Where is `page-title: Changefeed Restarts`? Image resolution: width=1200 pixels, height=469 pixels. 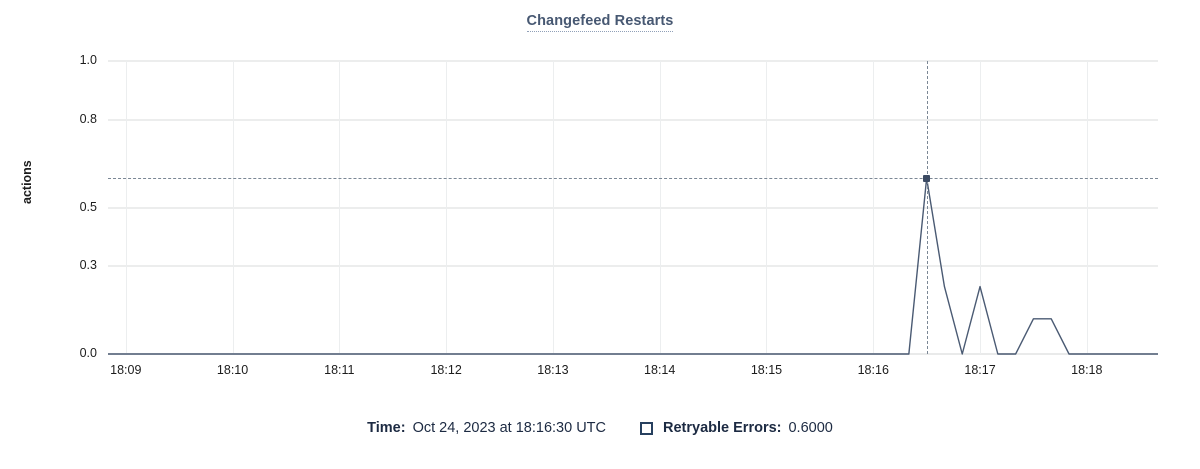
page-title: Changefeed Restarts is located at coordinates (600, 22).